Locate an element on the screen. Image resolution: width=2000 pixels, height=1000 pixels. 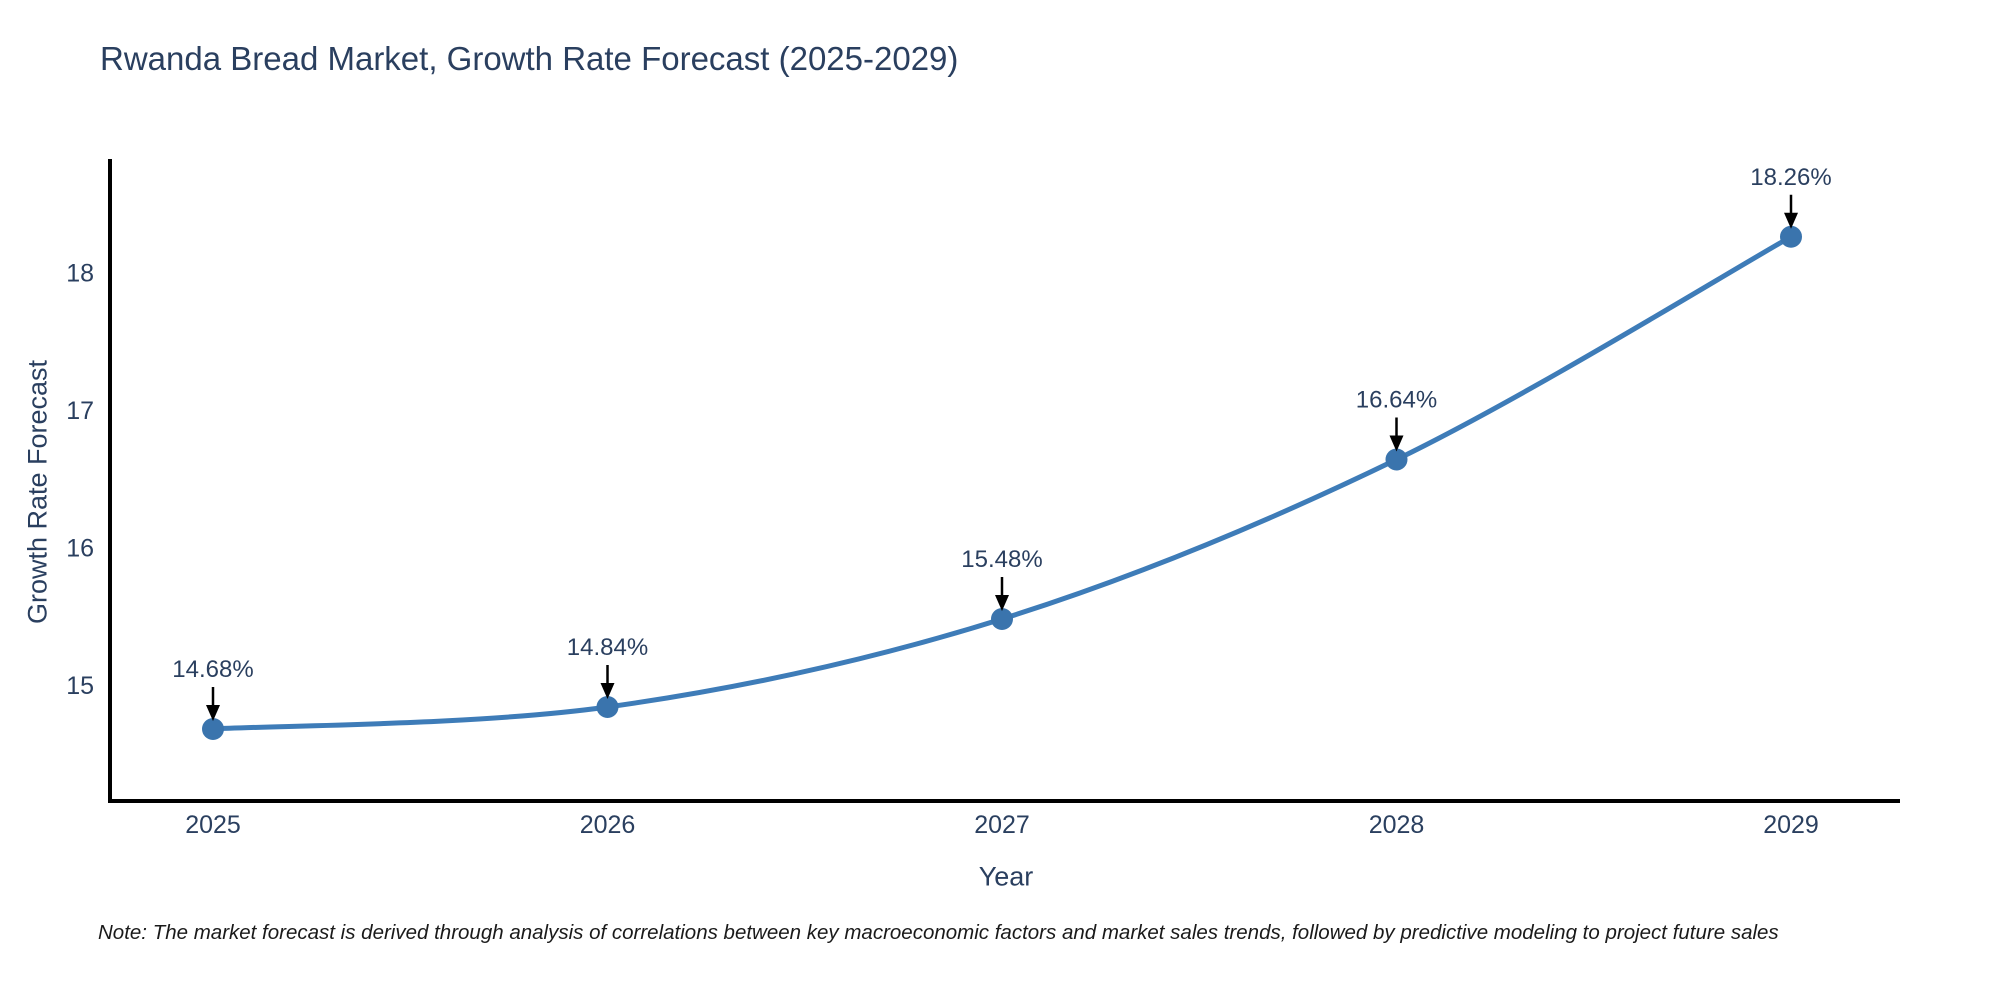
y-tick-label-18: 18 is located at coordinates (80, 274).